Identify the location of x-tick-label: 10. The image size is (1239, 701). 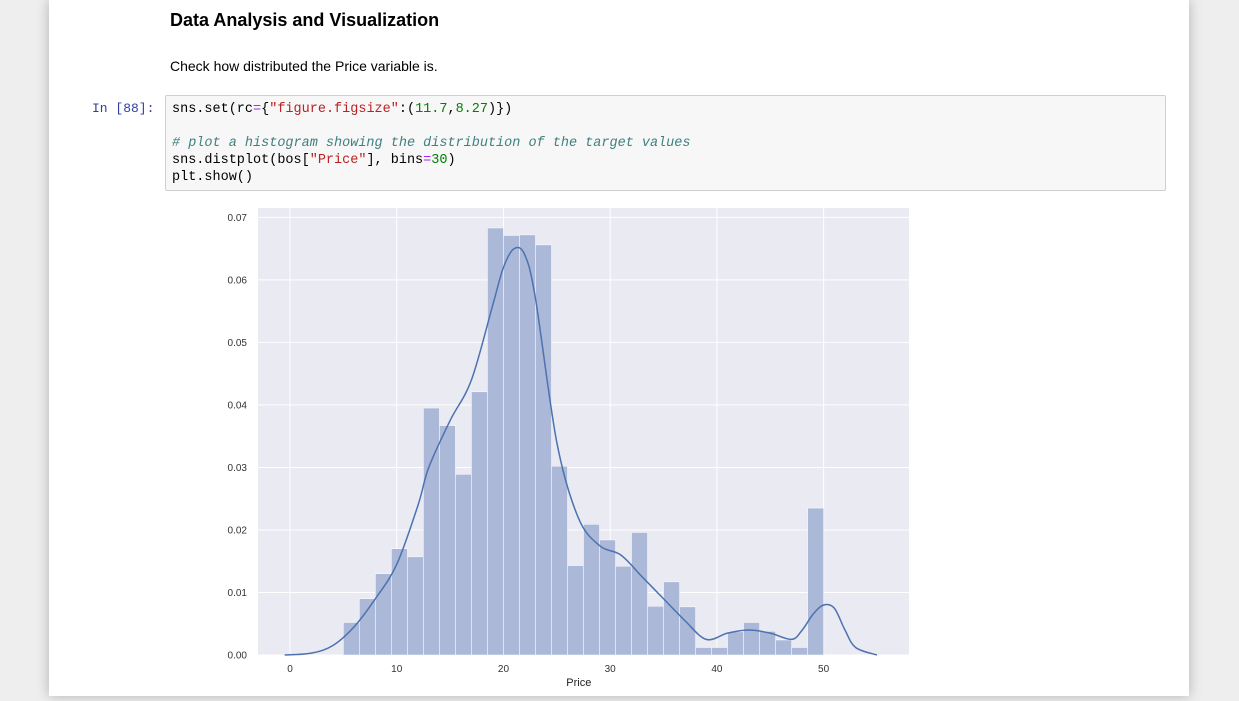
(397, 669).